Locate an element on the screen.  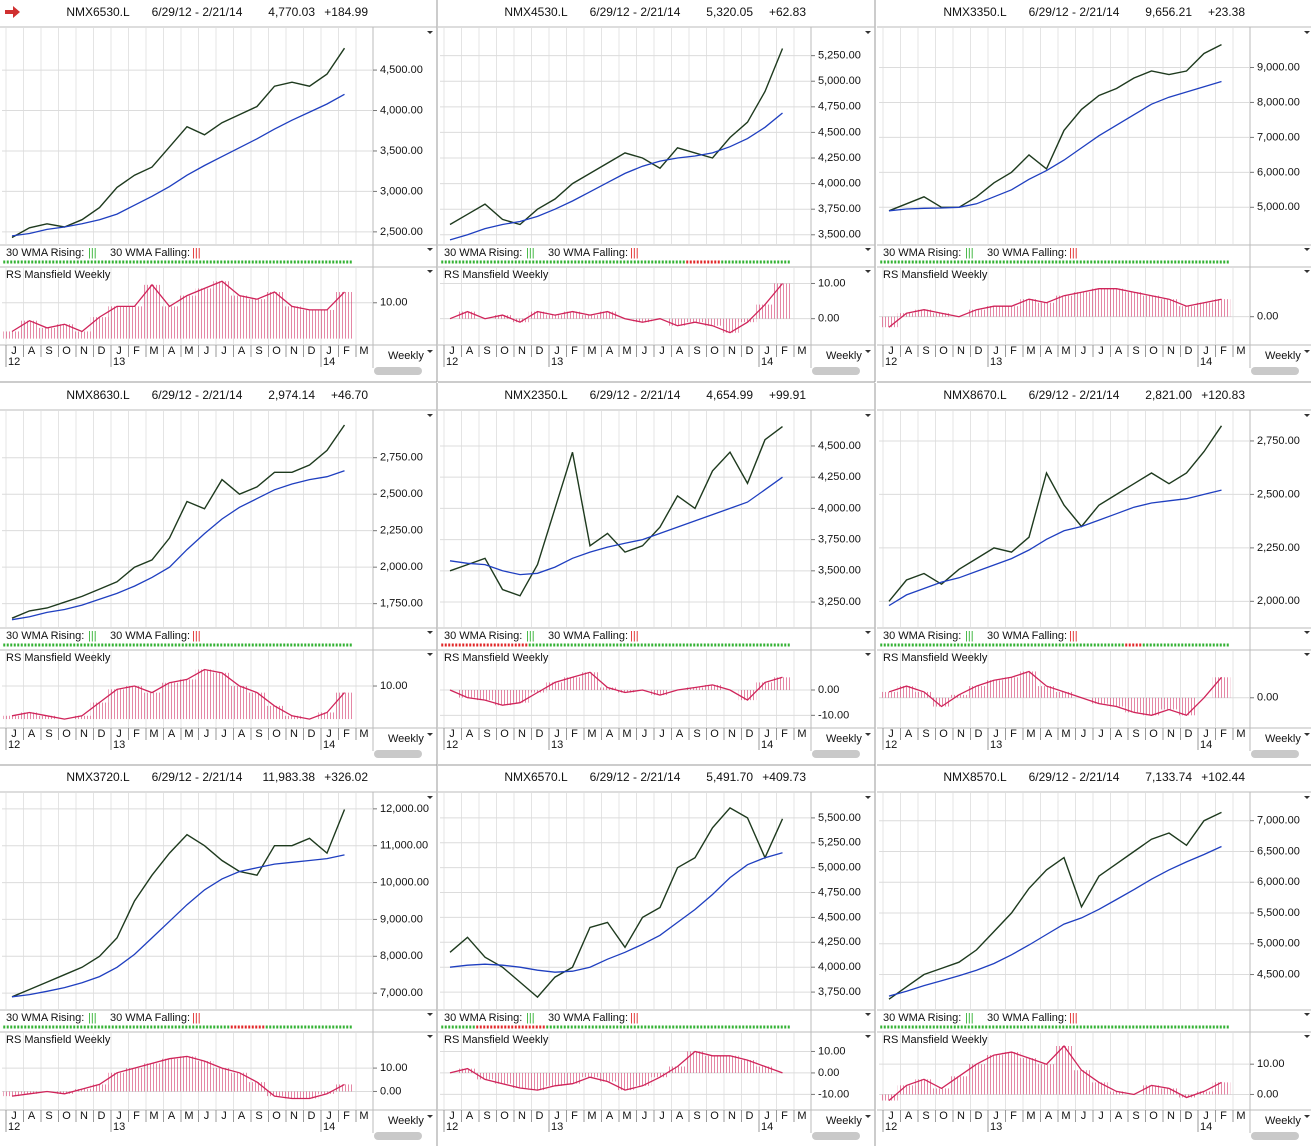
month-label: M is located at coordinates (626, 1116).